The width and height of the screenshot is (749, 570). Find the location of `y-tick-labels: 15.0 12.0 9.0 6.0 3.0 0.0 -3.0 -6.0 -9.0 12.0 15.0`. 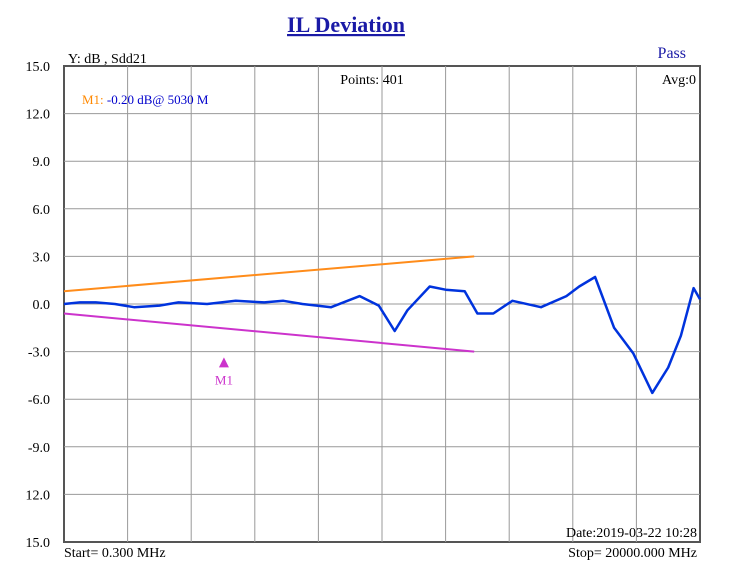

y-tick-labels: 15.0 12.0 9.0 6.0 3.0 0.0 -3.0 -6.0 -9.0 12.0 15.0 is located at coordinates (38, 305).